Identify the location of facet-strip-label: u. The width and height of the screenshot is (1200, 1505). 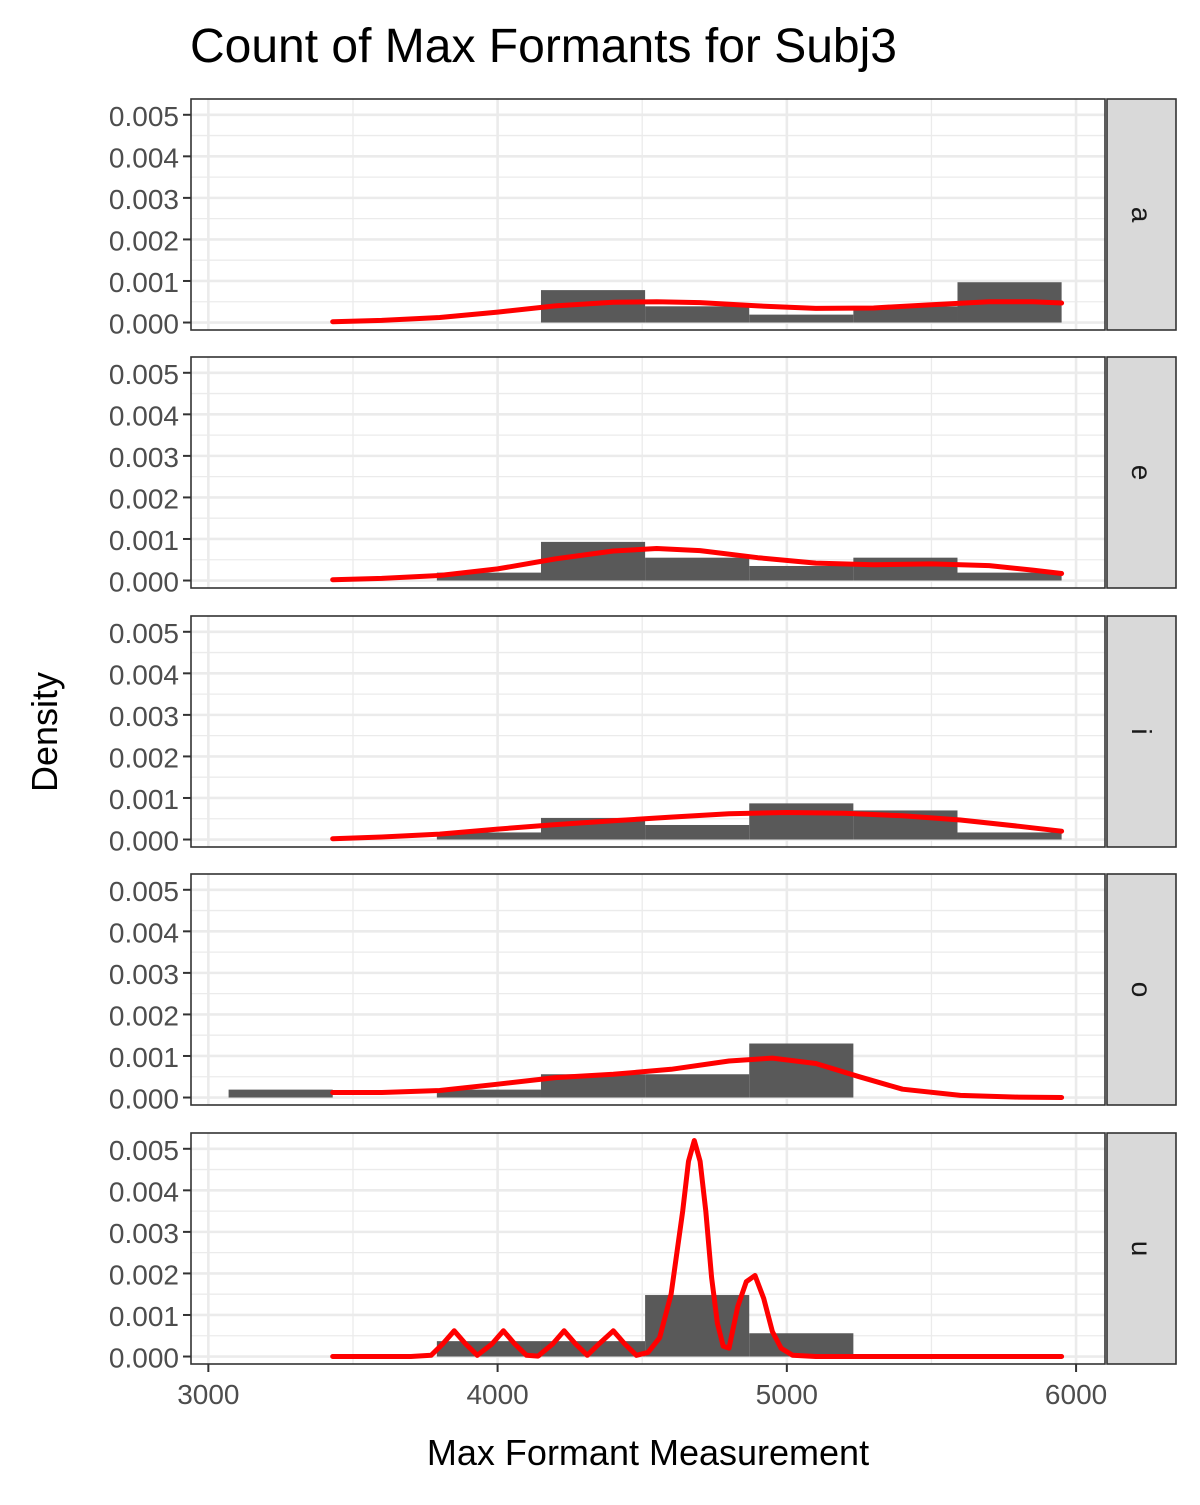
(1141, 1249).